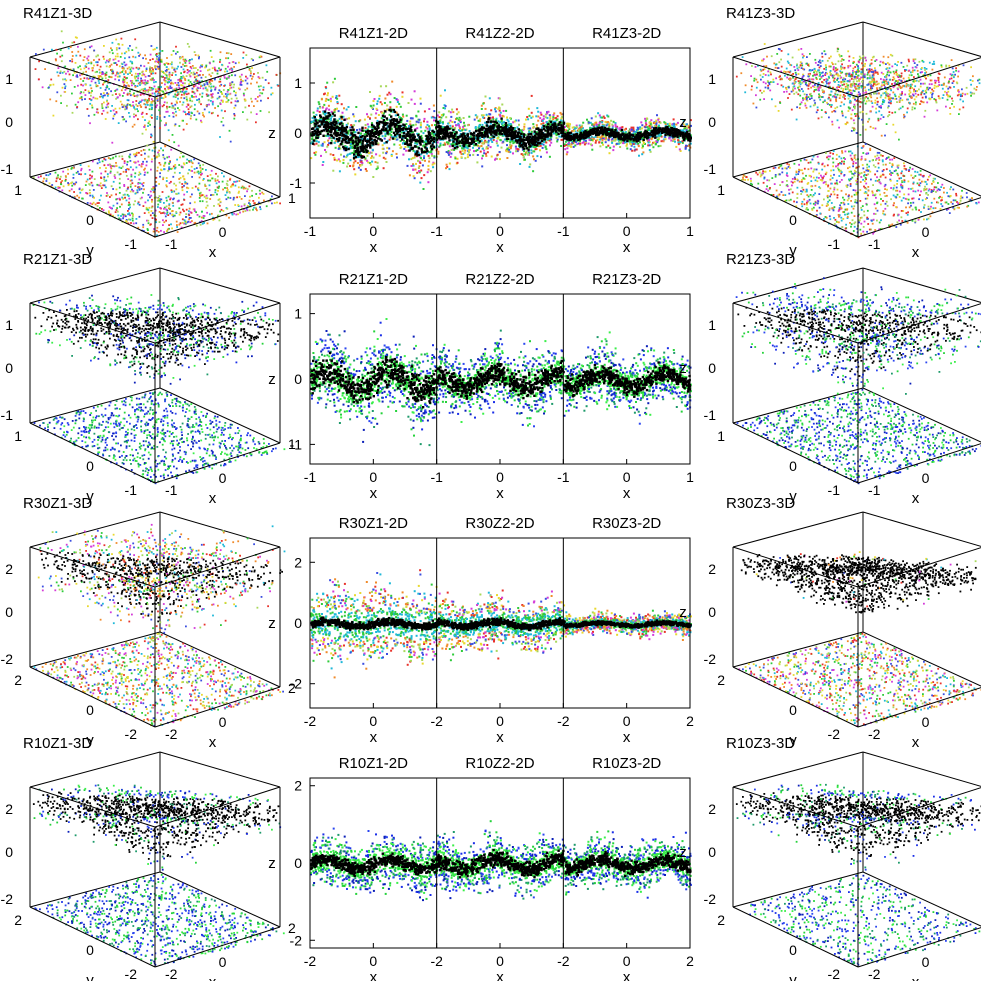 The width and height of the screenshot is (981, 981). Describe the element at coordinates (171, 244) in the screenshot. I see `x-tick-label: -1` at that location.